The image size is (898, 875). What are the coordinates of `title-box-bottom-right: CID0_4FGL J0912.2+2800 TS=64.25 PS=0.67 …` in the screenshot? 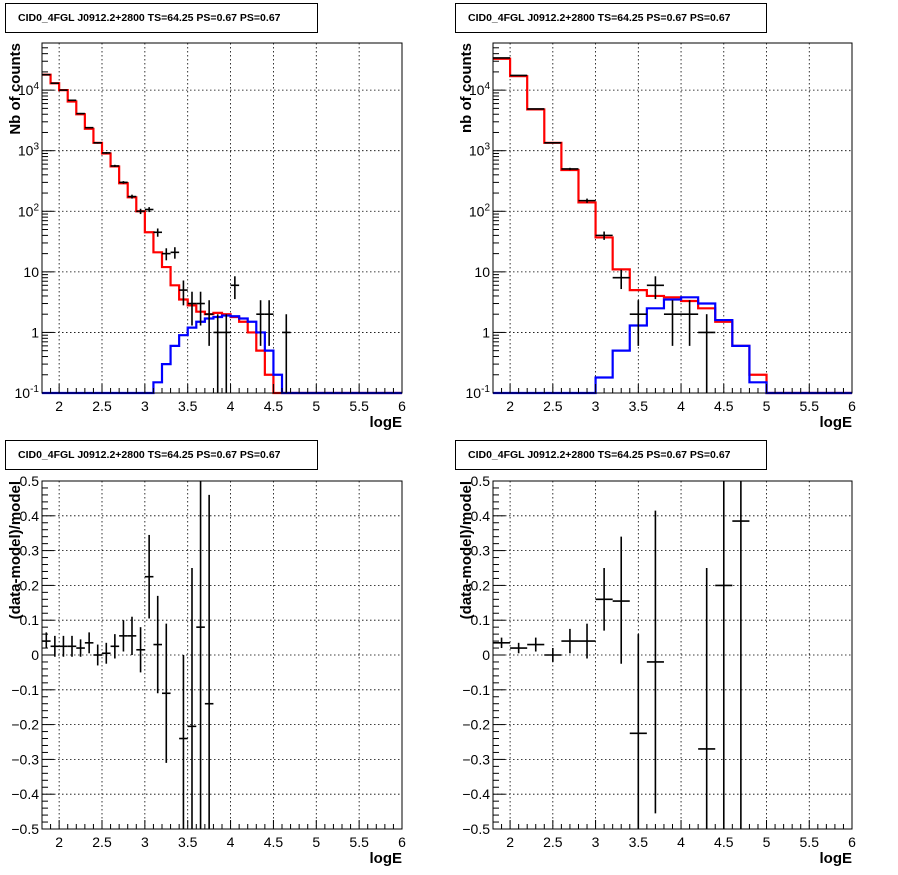 It's located at (611, 455).